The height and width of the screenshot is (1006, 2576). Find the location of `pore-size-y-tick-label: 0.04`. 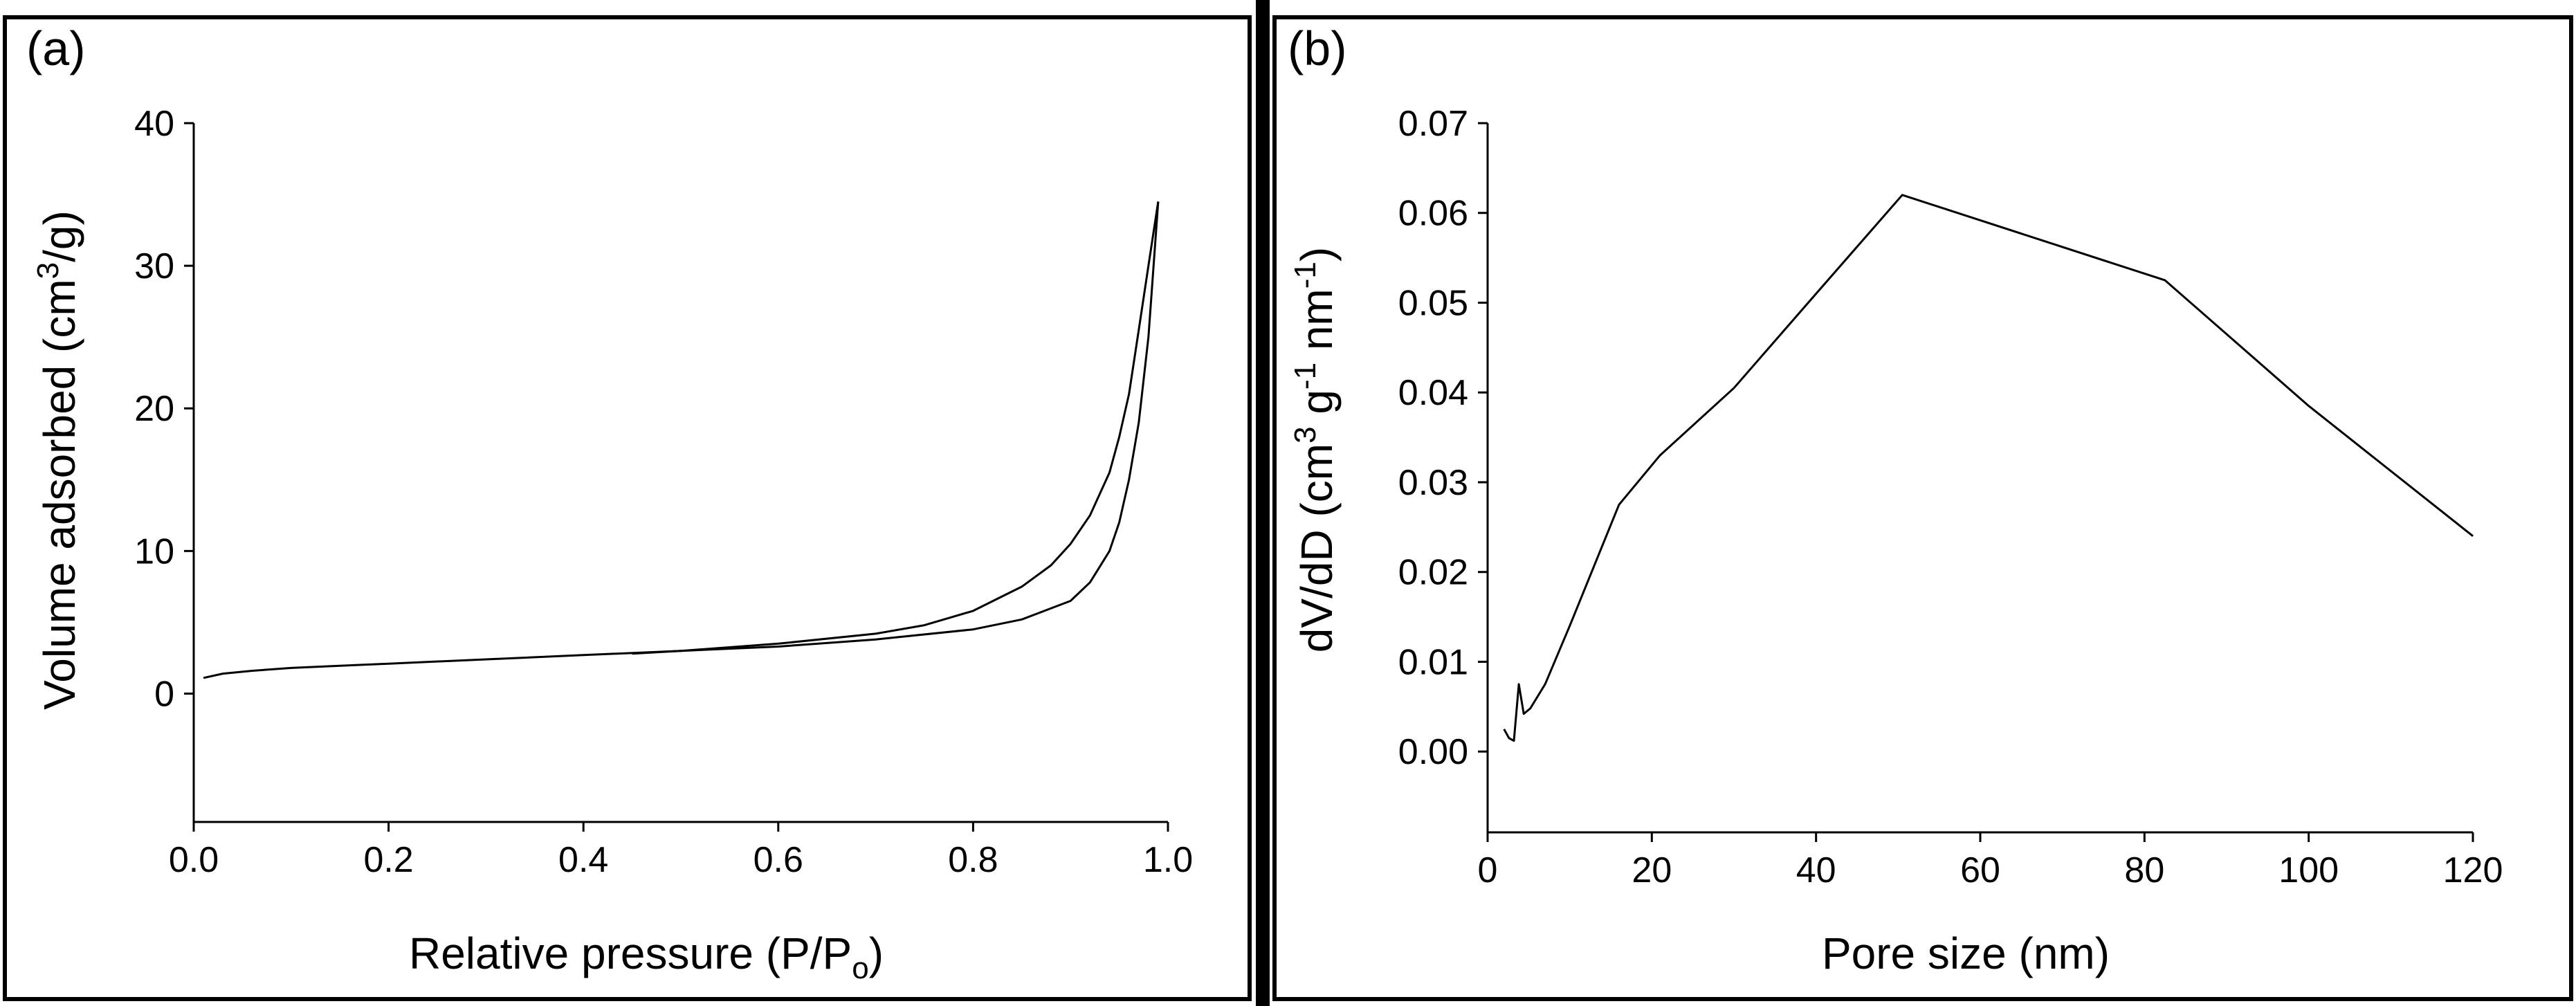

pore-size-y-tick-label: 0.04 is located at coordinates (1433, 393).